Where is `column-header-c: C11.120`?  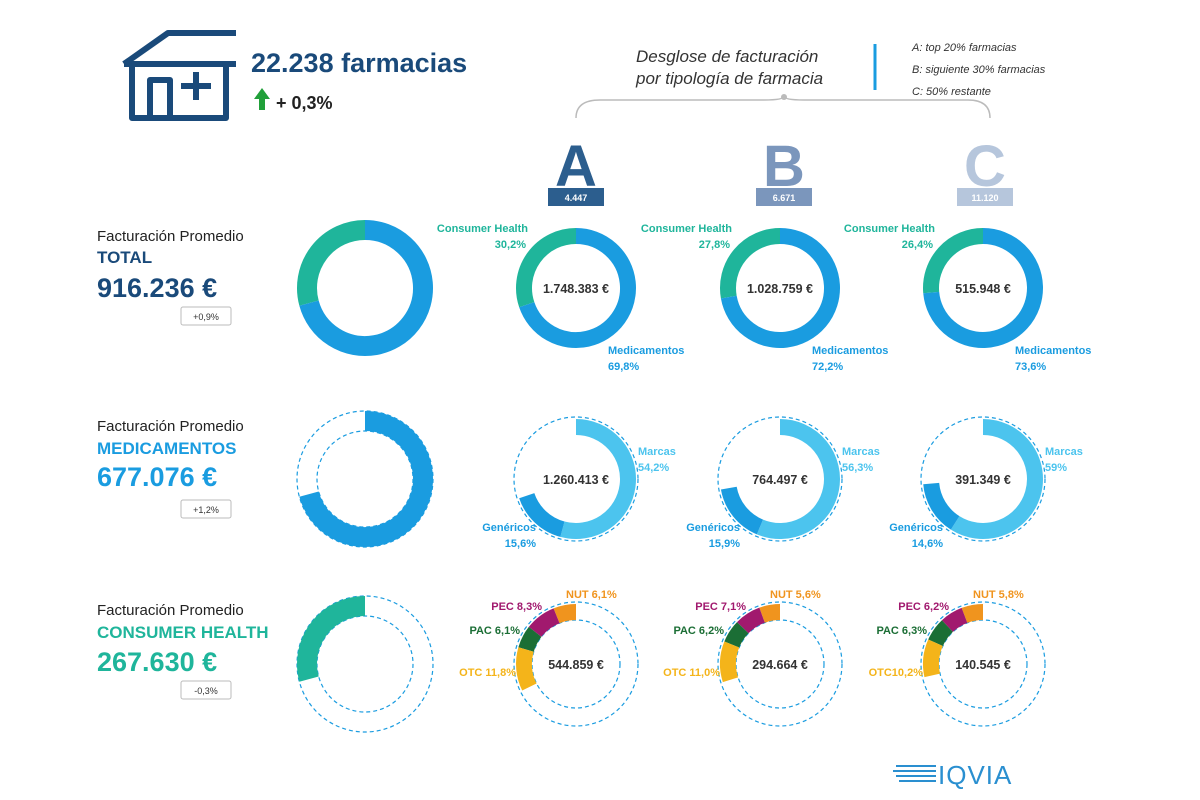
column-header-c: C11.120 is located at coordinates (985, 170).